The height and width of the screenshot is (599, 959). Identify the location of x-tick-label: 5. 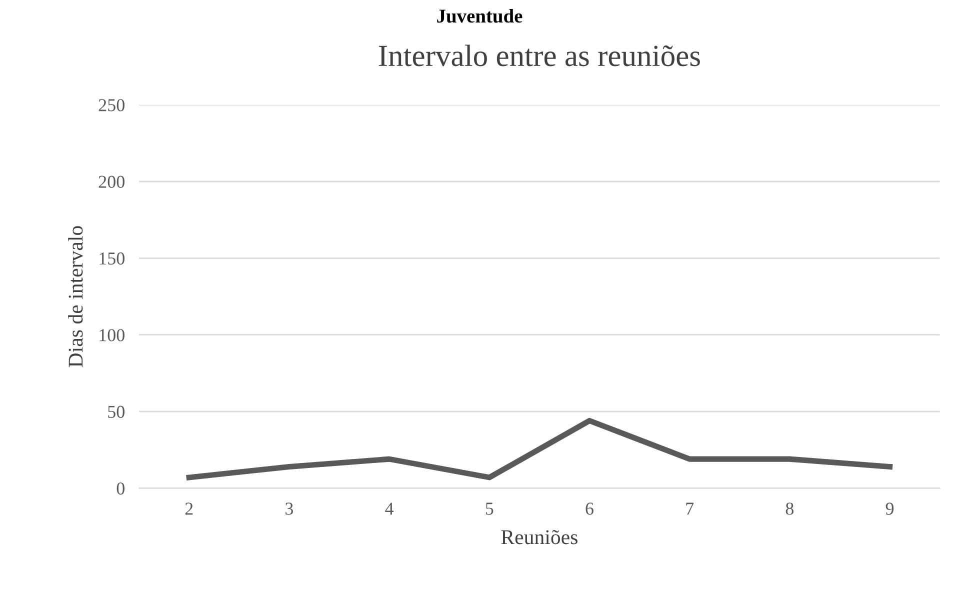
(490, 508).